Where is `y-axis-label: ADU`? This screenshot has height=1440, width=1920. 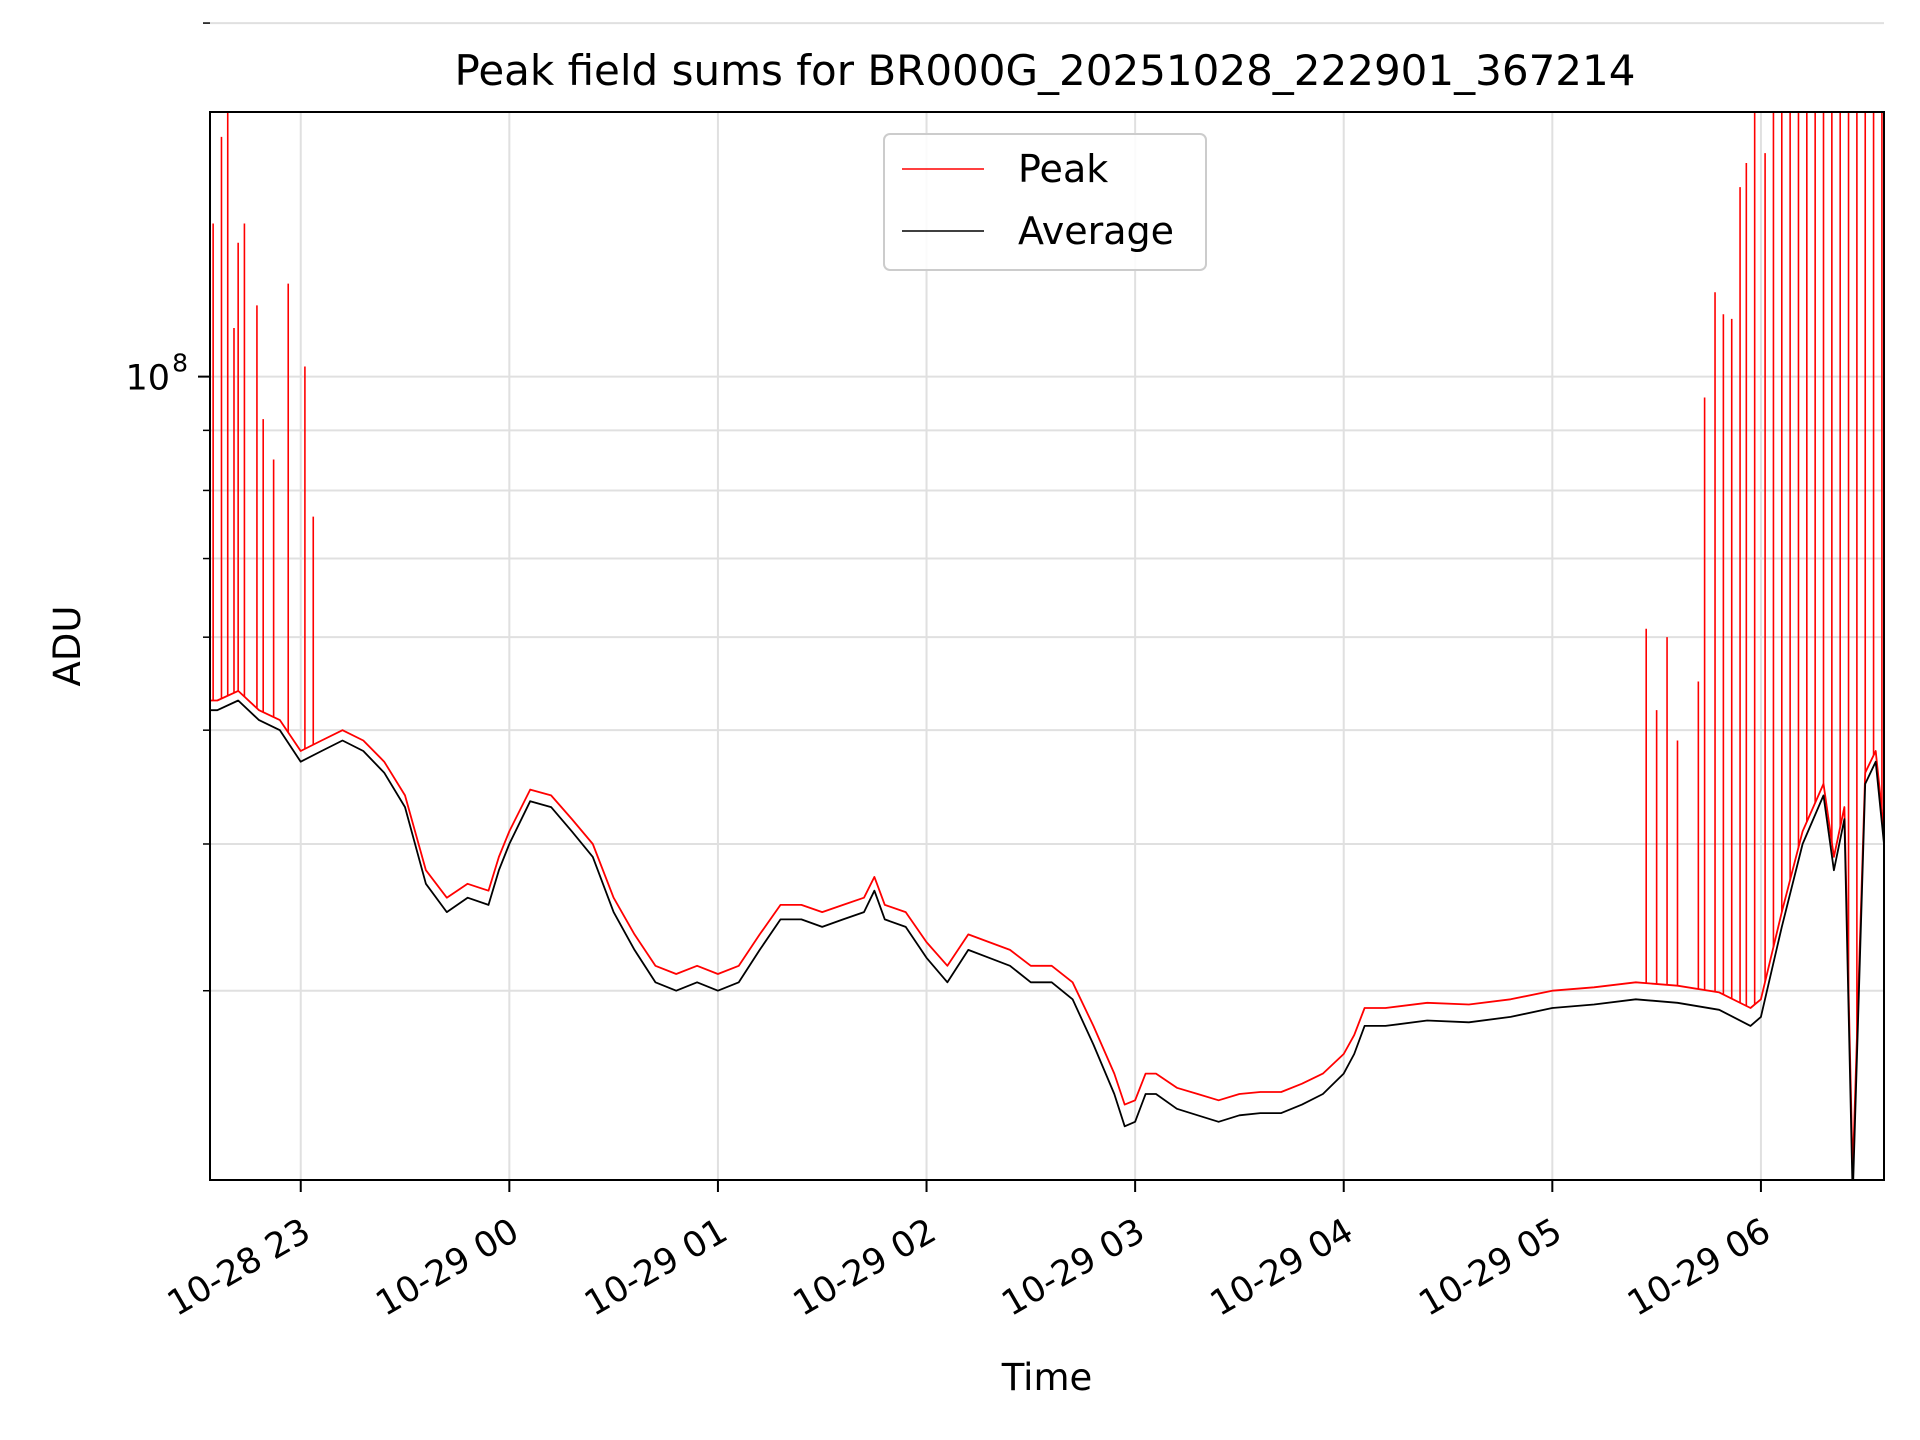
y-axis-label: ADU is located at coordinates (67, 646).